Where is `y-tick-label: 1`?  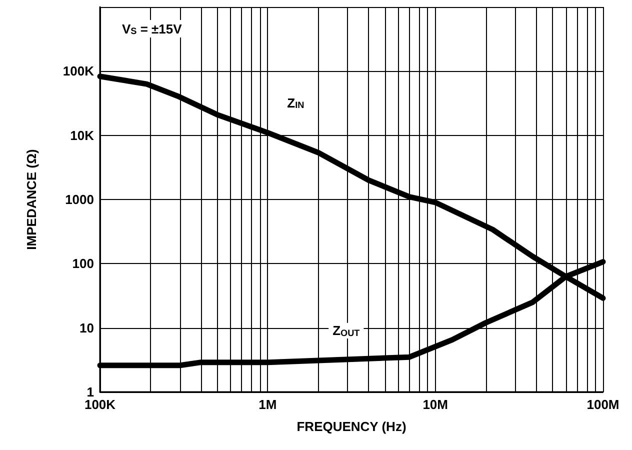
y-tick-label: 1 is located at coordinates (90, 392).